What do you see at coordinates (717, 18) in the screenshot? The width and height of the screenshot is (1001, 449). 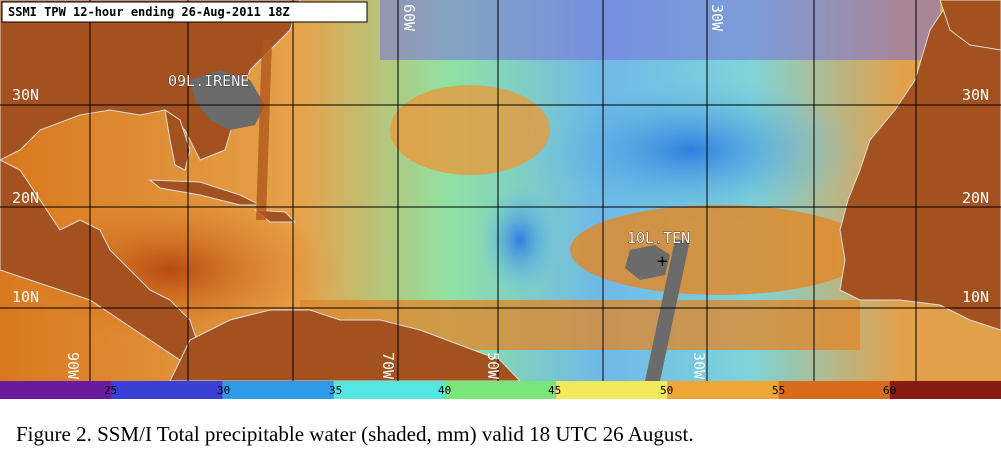 I see `lon-label-30w-top: 30W` at bounding box center [717, 18].